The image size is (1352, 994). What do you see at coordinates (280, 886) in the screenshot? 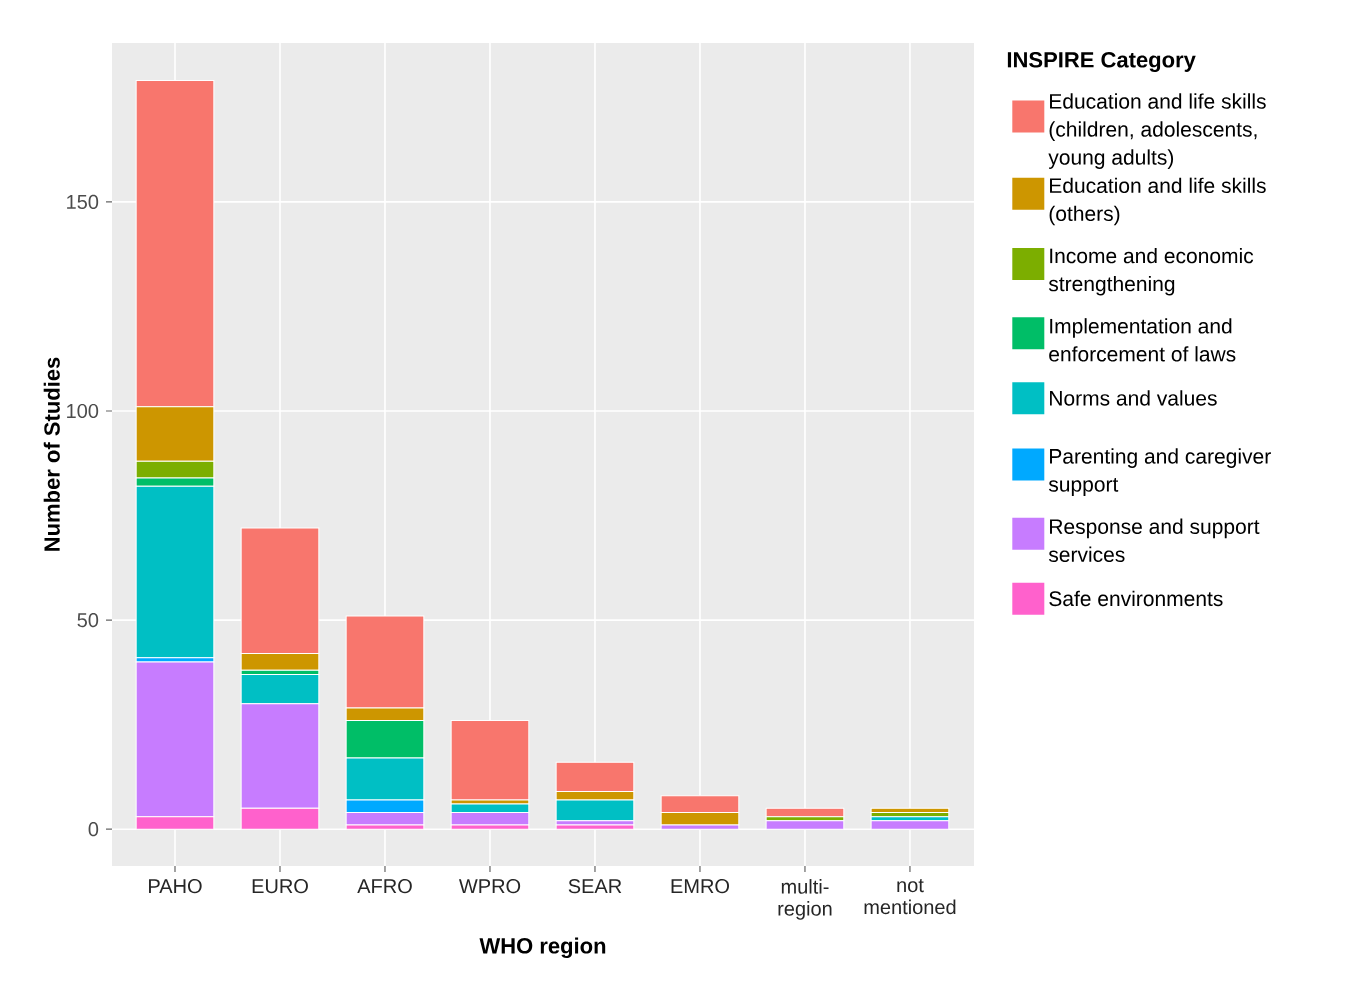
I see `x-tick-label: EURO` at bounding box center [280, 886].